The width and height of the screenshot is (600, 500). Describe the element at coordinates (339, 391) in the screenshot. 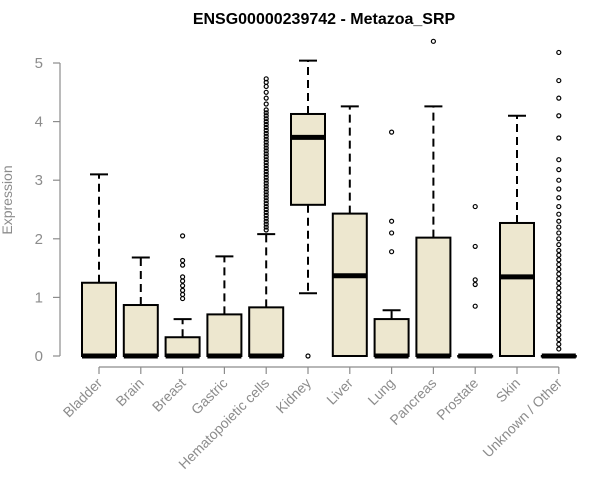

I see `x-tick-label: Liver` at that location.